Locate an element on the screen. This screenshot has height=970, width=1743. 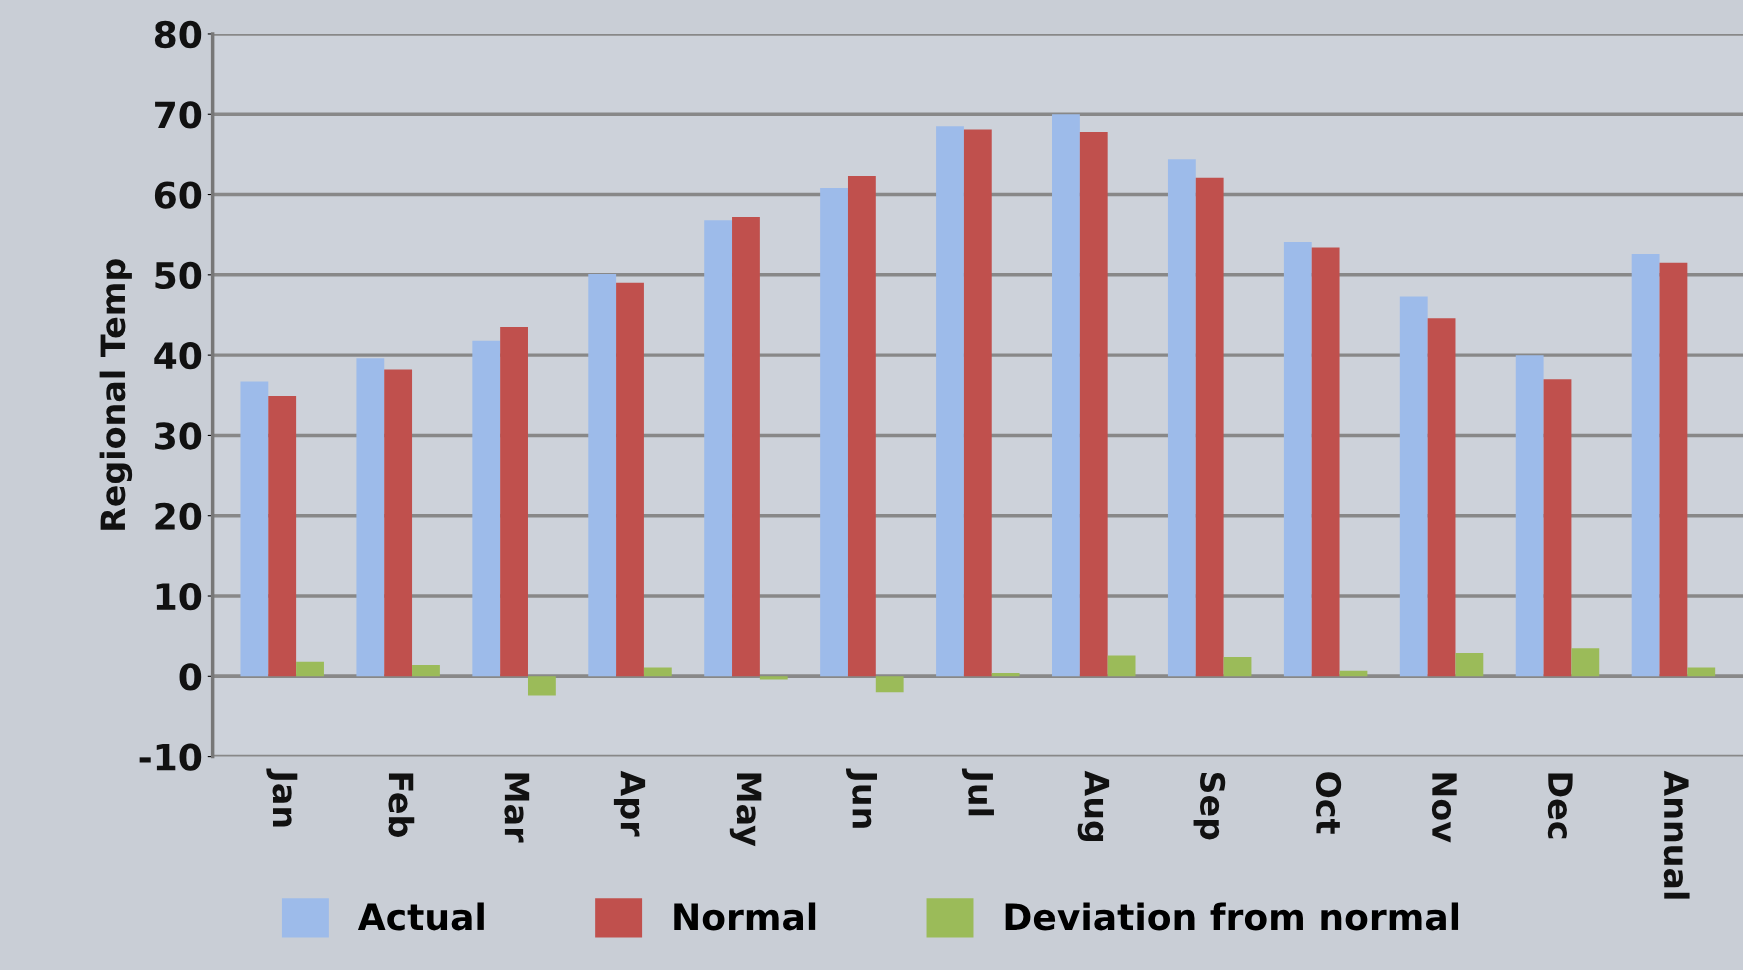
x-tick-label: Annual is located at coordinates (1676, 834).